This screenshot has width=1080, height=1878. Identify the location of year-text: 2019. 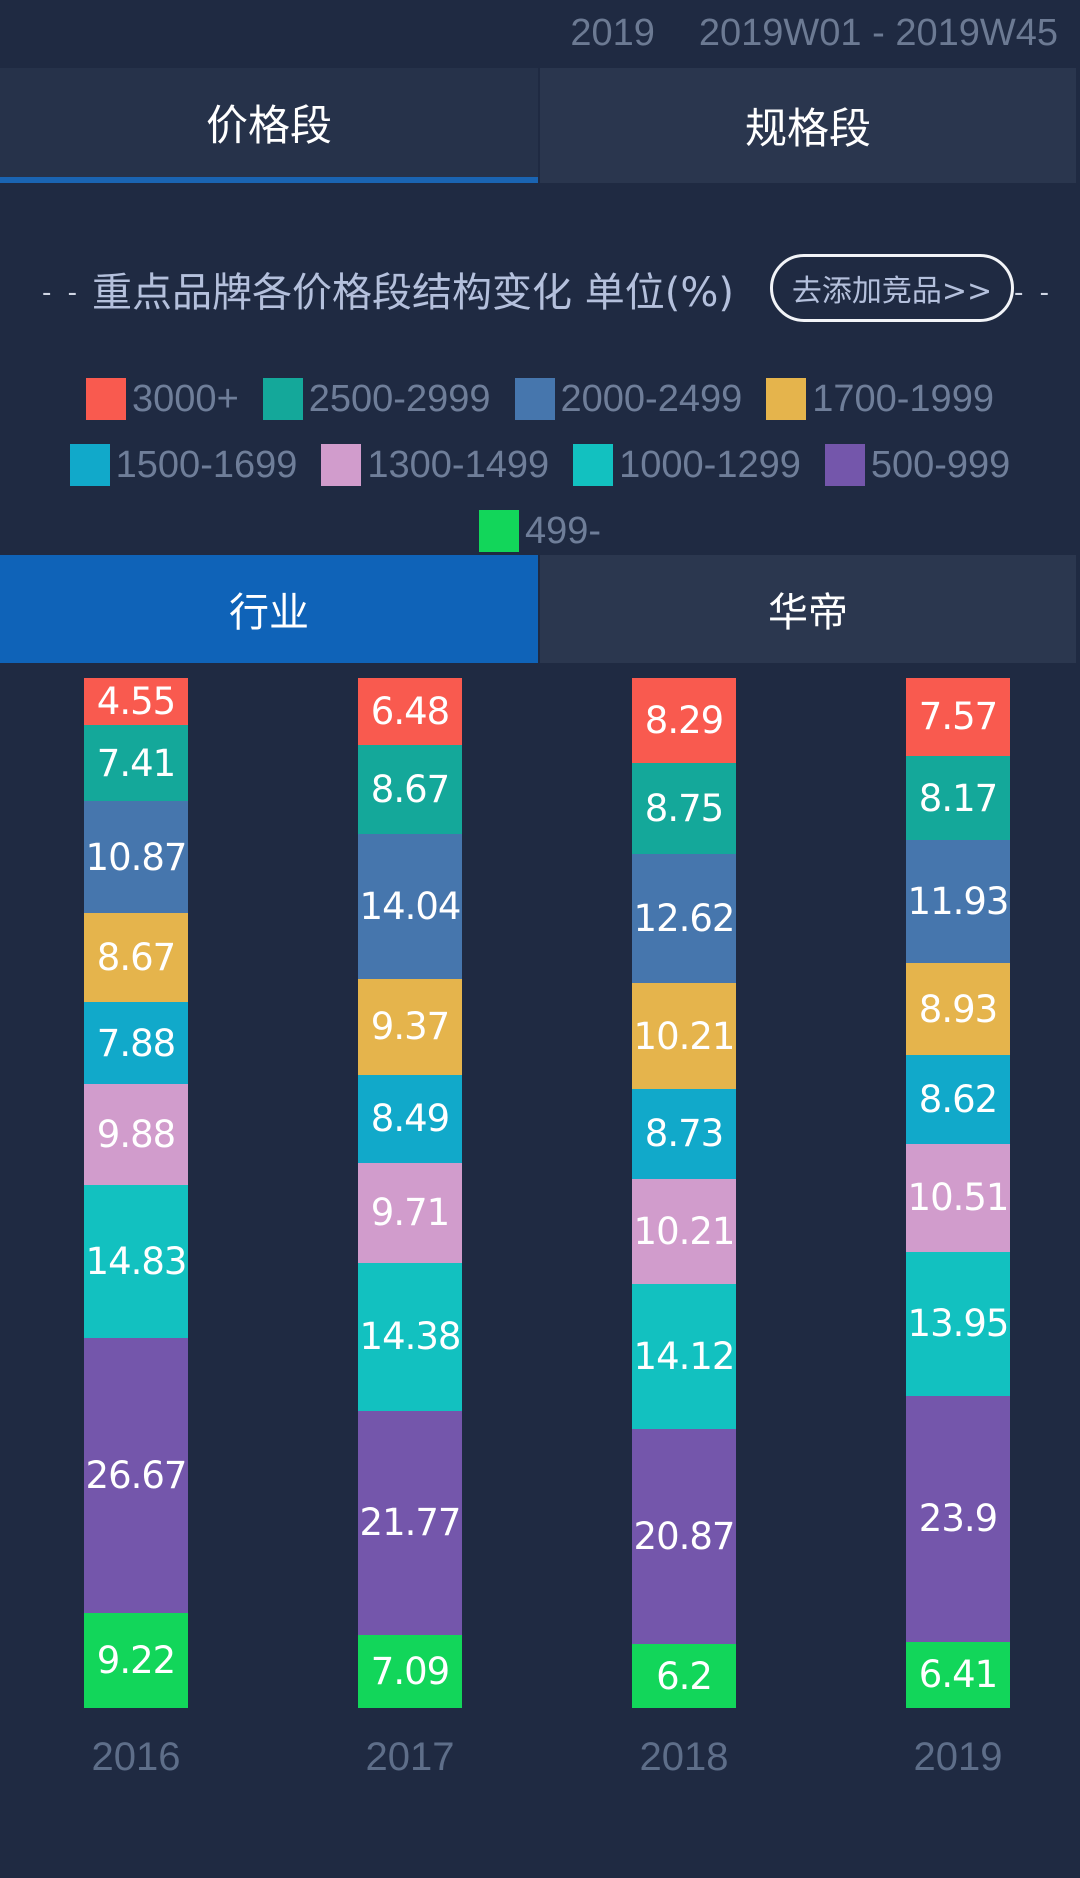
(612, 33).